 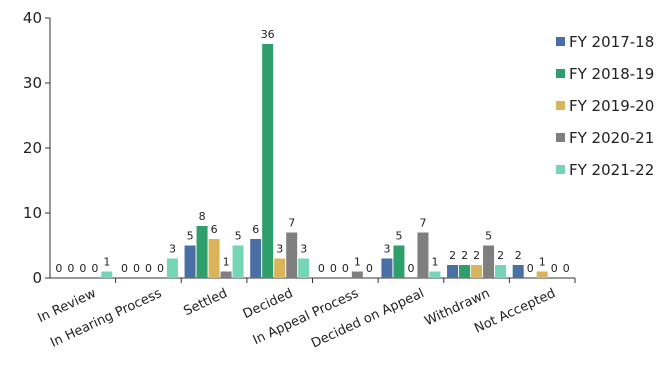 What do you see at coordinates (32, 83) in the screenshot?
I see `y-tick-label: 30` at bounding box center [32, 83].